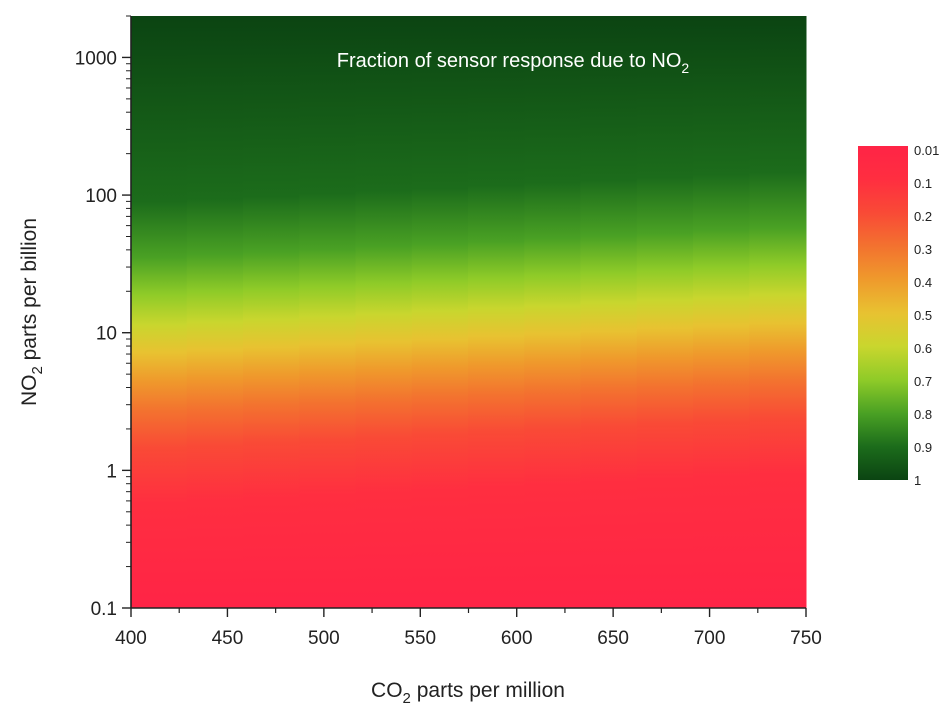  Describe the element at coordinates (468, 691) in the screenshot. I see `x-axis-title: CO2 parts per million` at that location.